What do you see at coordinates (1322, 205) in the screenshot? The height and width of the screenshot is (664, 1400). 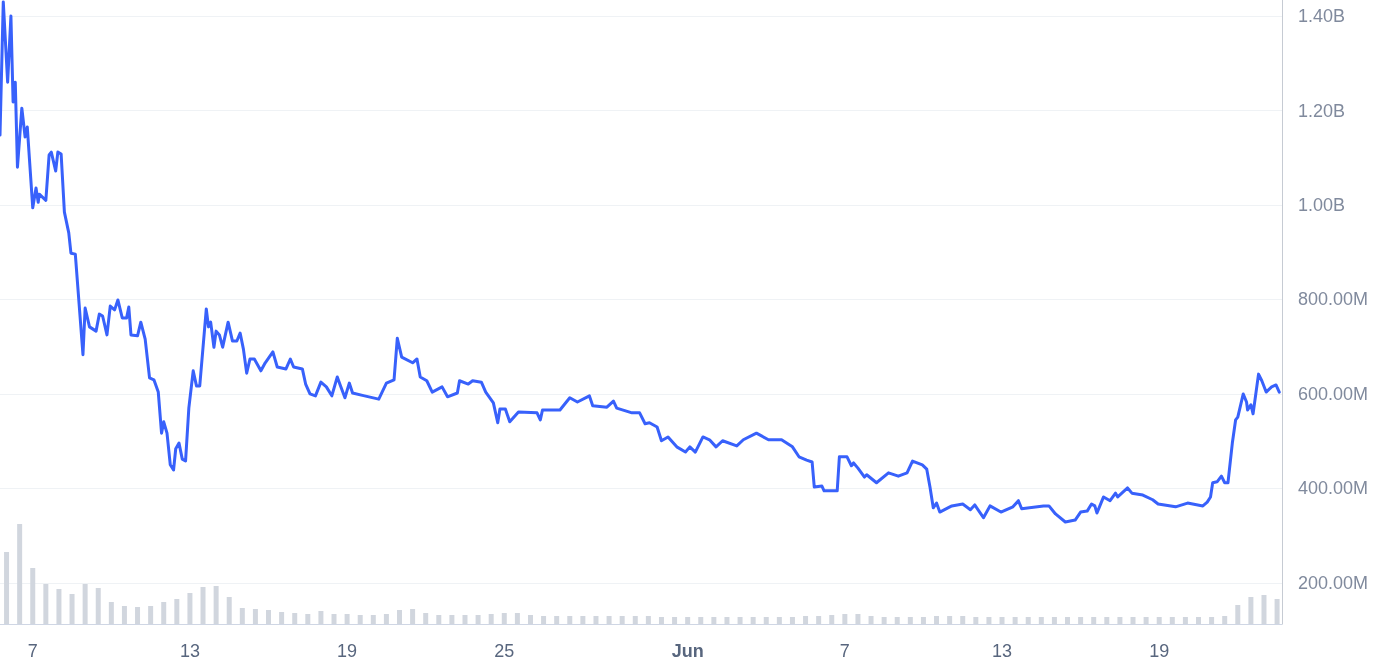 I see `y-tick-label: 1.00B` at bounding box center [1322, 205].